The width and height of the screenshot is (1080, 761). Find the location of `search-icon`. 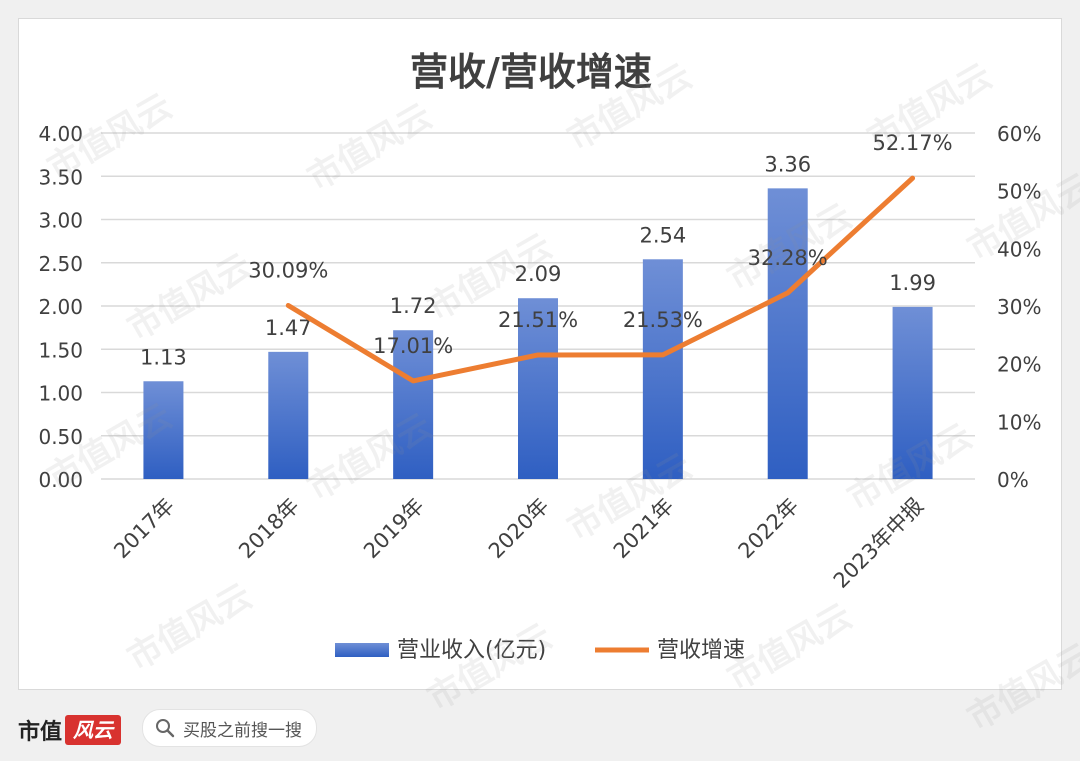

search-icon is located at coordinates (165, 728).